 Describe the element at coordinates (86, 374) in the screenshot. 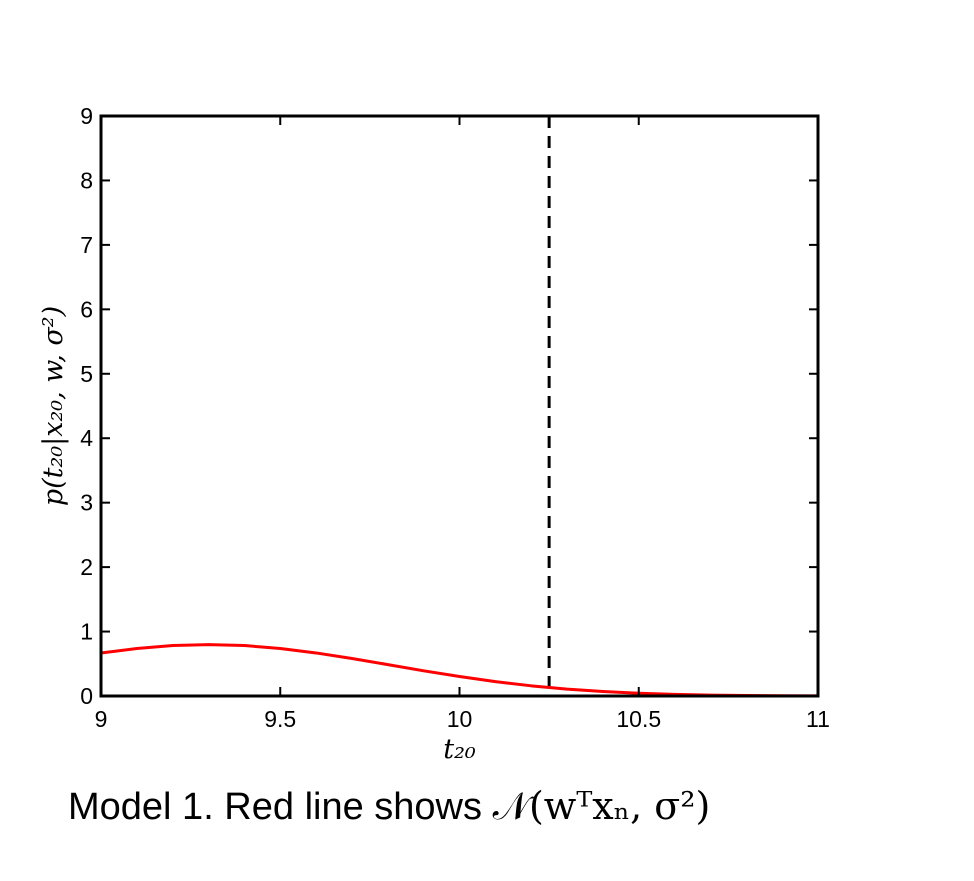

I see `y-tick-label: 5` at that location.